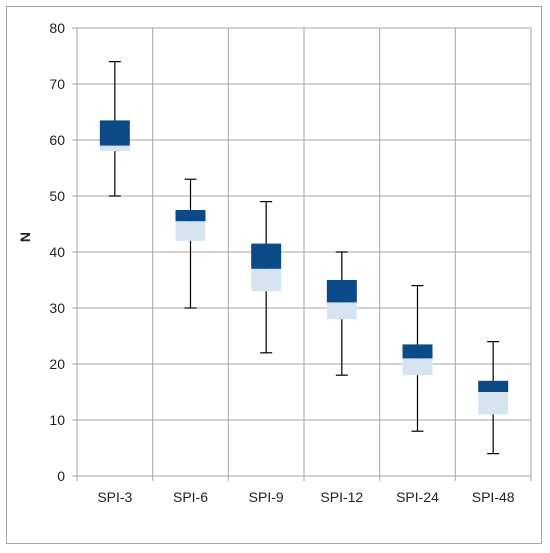 This screenshot has width=550, height=553. I want to click on y-tick-label: 0, so click(61, 476).